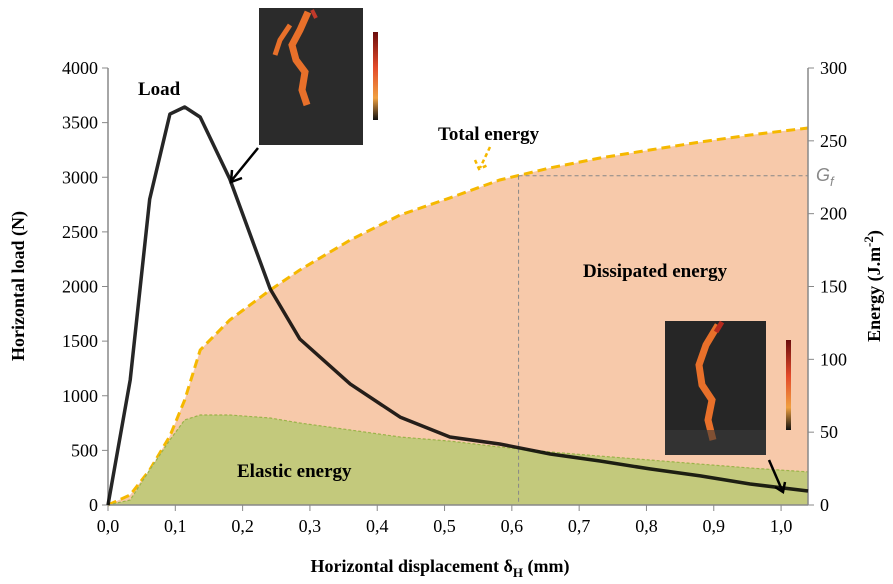 The width and height of the screenshot is (893, 584). Describe the element at coordinates (80, 123) in the screenshot. I see `y-tick-label: 3500` at that location.